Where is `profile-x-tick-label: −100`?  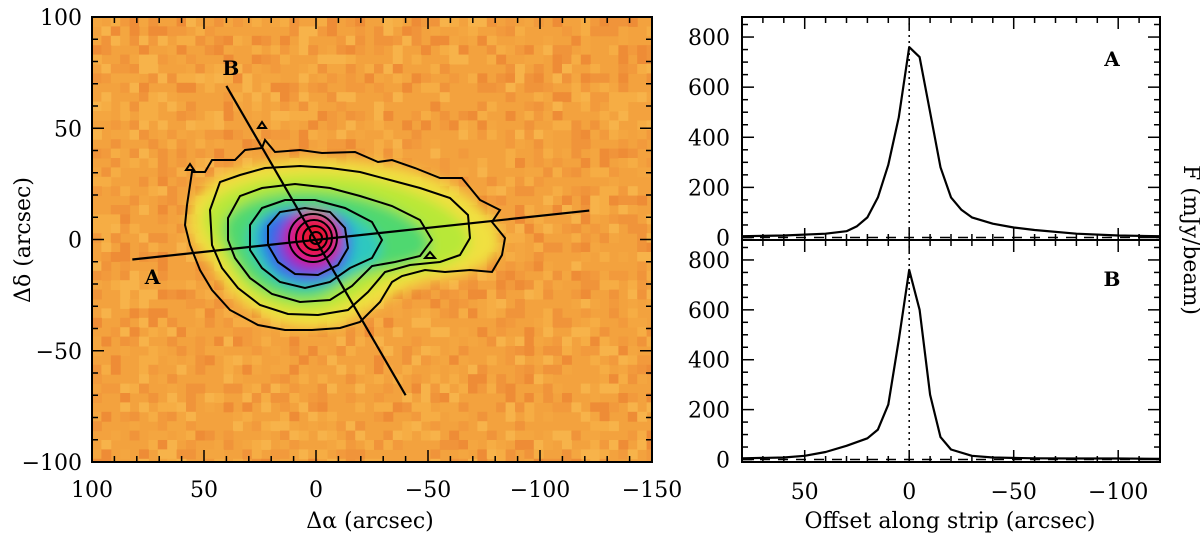 profile-x-tick-label: −100 is located at coordinates (1118, 492).